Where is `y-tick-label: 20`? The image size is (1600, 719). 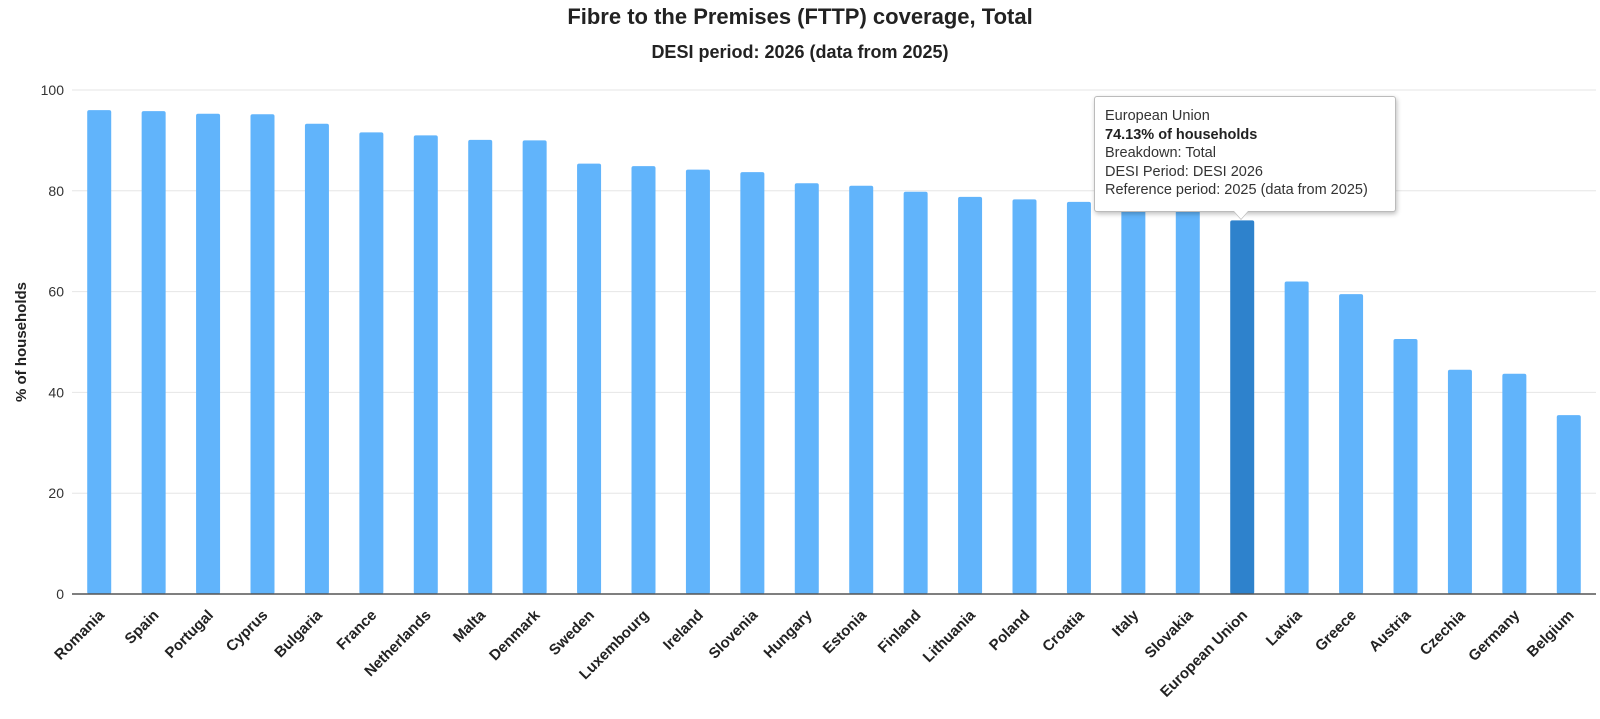
y-tick-label: 20 is located at coordinates (56, 493).